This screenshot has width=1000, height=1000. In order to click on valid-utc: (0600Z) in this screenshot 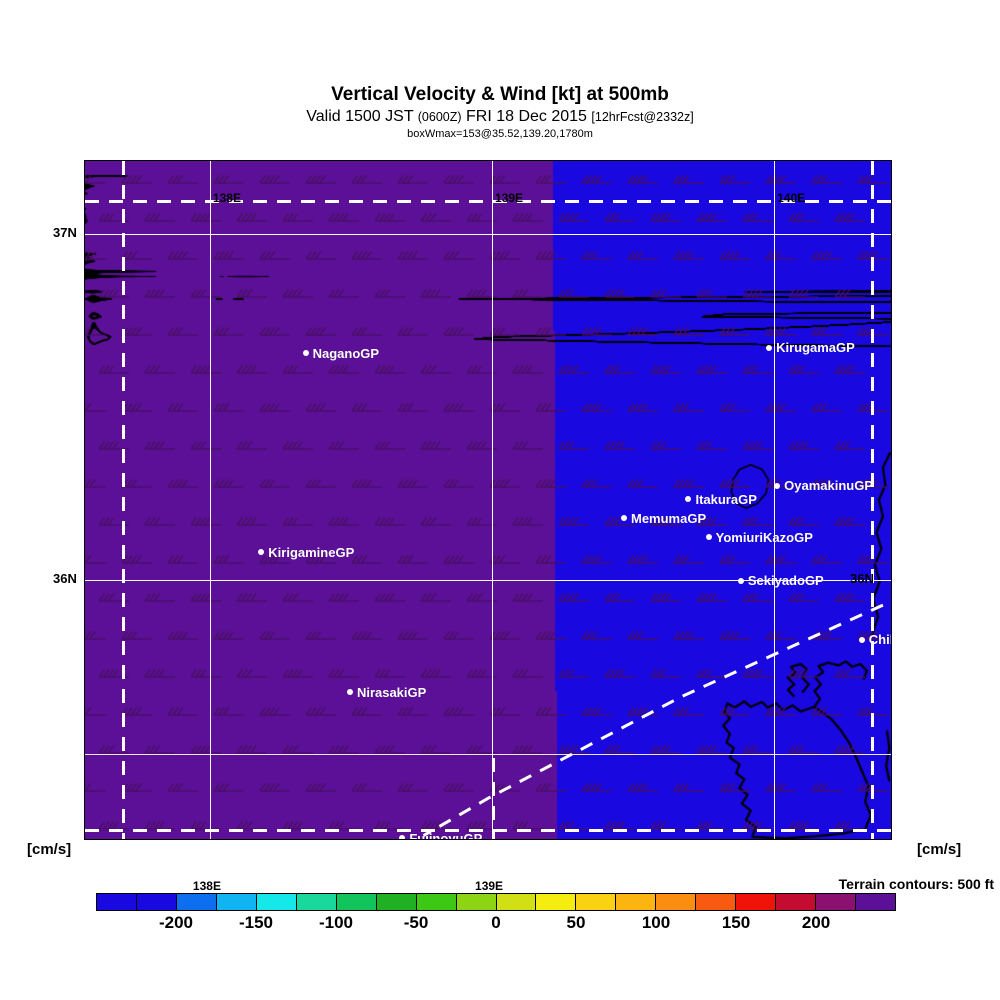, I will do `click(439, 117)`.